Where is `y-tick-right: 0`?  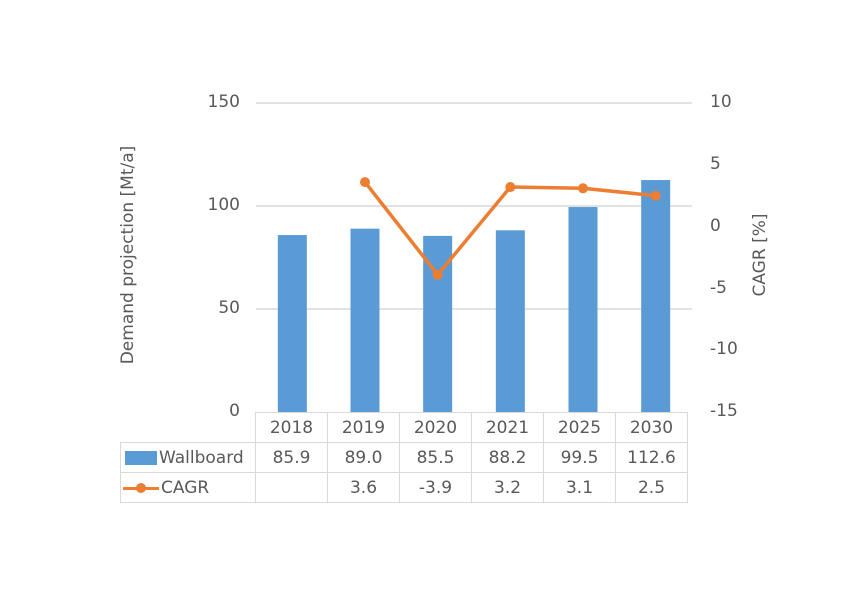 y-tick-right: 0 is located at coordinates (715, 226).